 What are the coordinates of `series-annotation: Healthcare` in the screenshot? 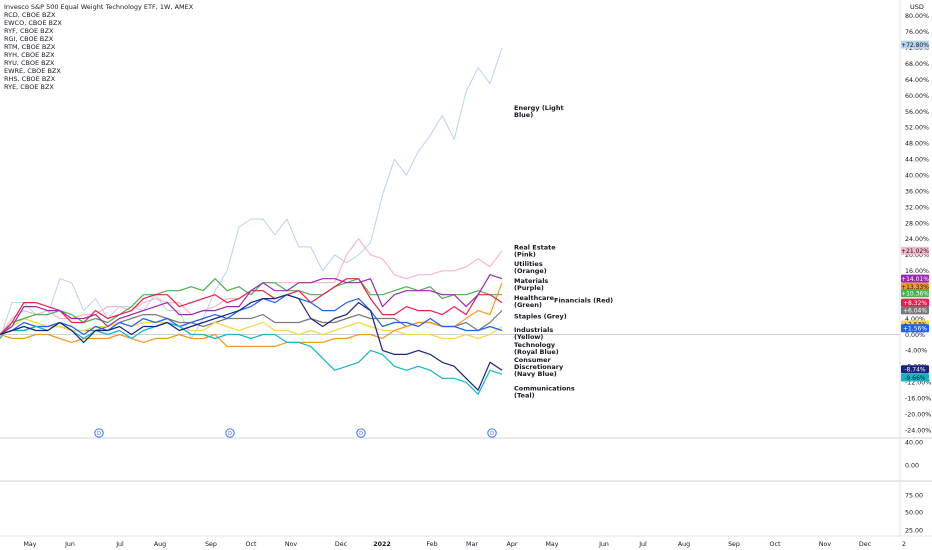 It's located at (534, 298).